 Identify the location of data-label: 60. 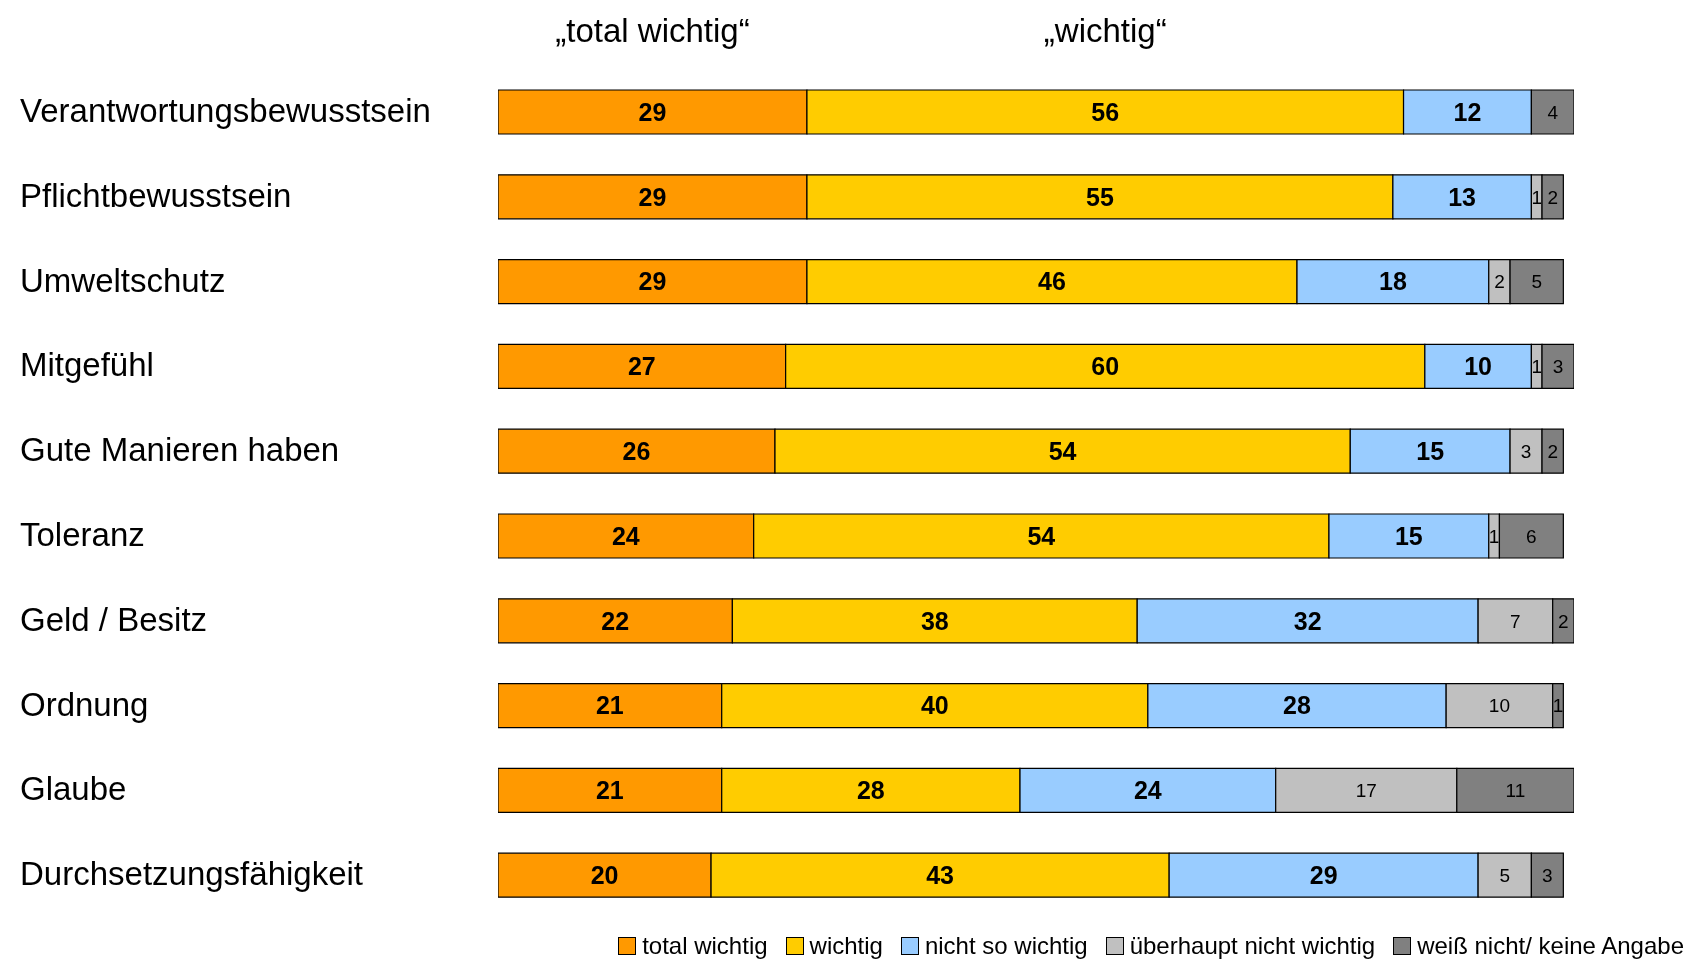
(1105, 366).